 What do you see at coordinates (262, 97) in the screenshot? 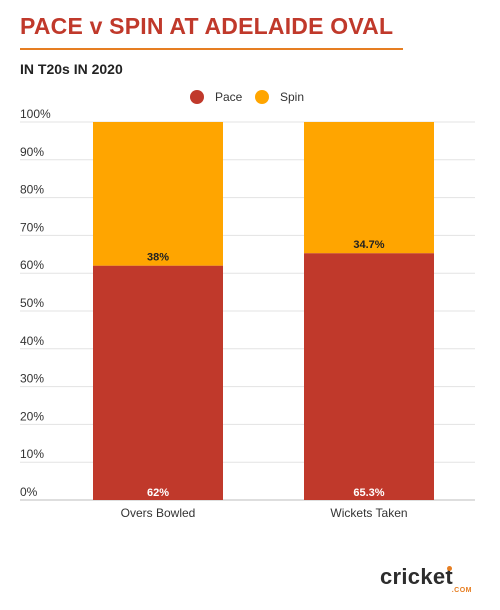
I see `legend-swatch-spin` at bounding box center [262, 97].